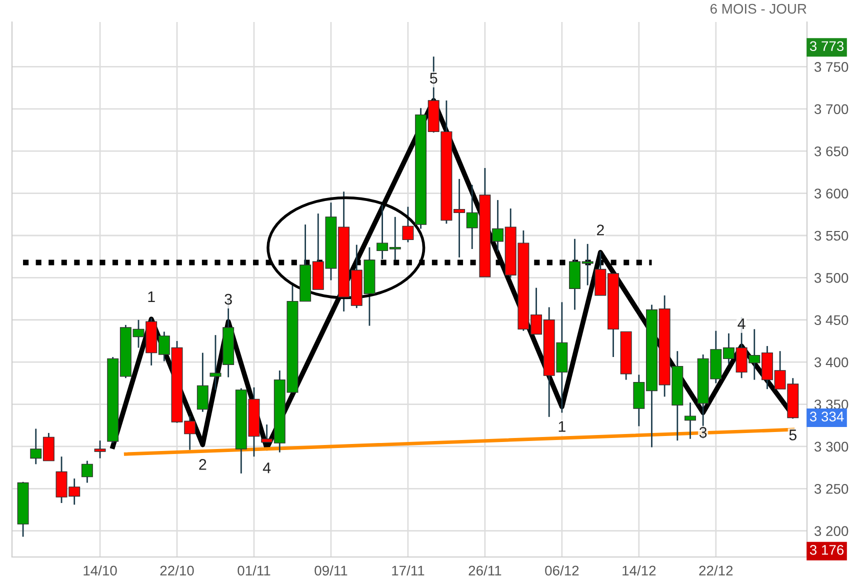 The image size is (855, 580). Describe the element at coordinates (331, 570) in the screenshot. I see `x-tick-label: 09/11` at that location.